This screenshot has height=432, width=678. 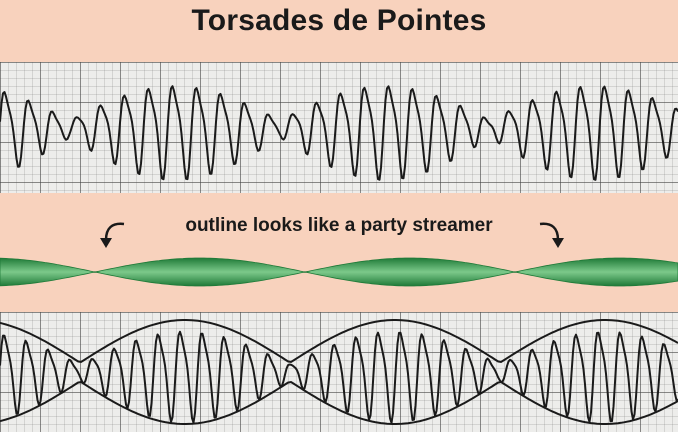 I want to click on caption-arrows, so click(x=332, y=235).